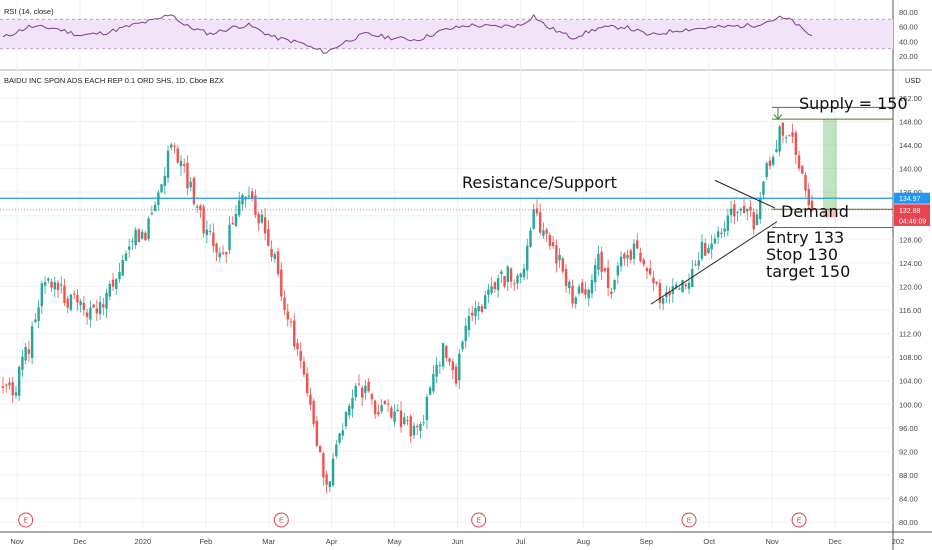 The image size is (932, 550). Describe the element at coordinates (778, 117) in the screenshot. I see `supply-arrow-head` at that location.